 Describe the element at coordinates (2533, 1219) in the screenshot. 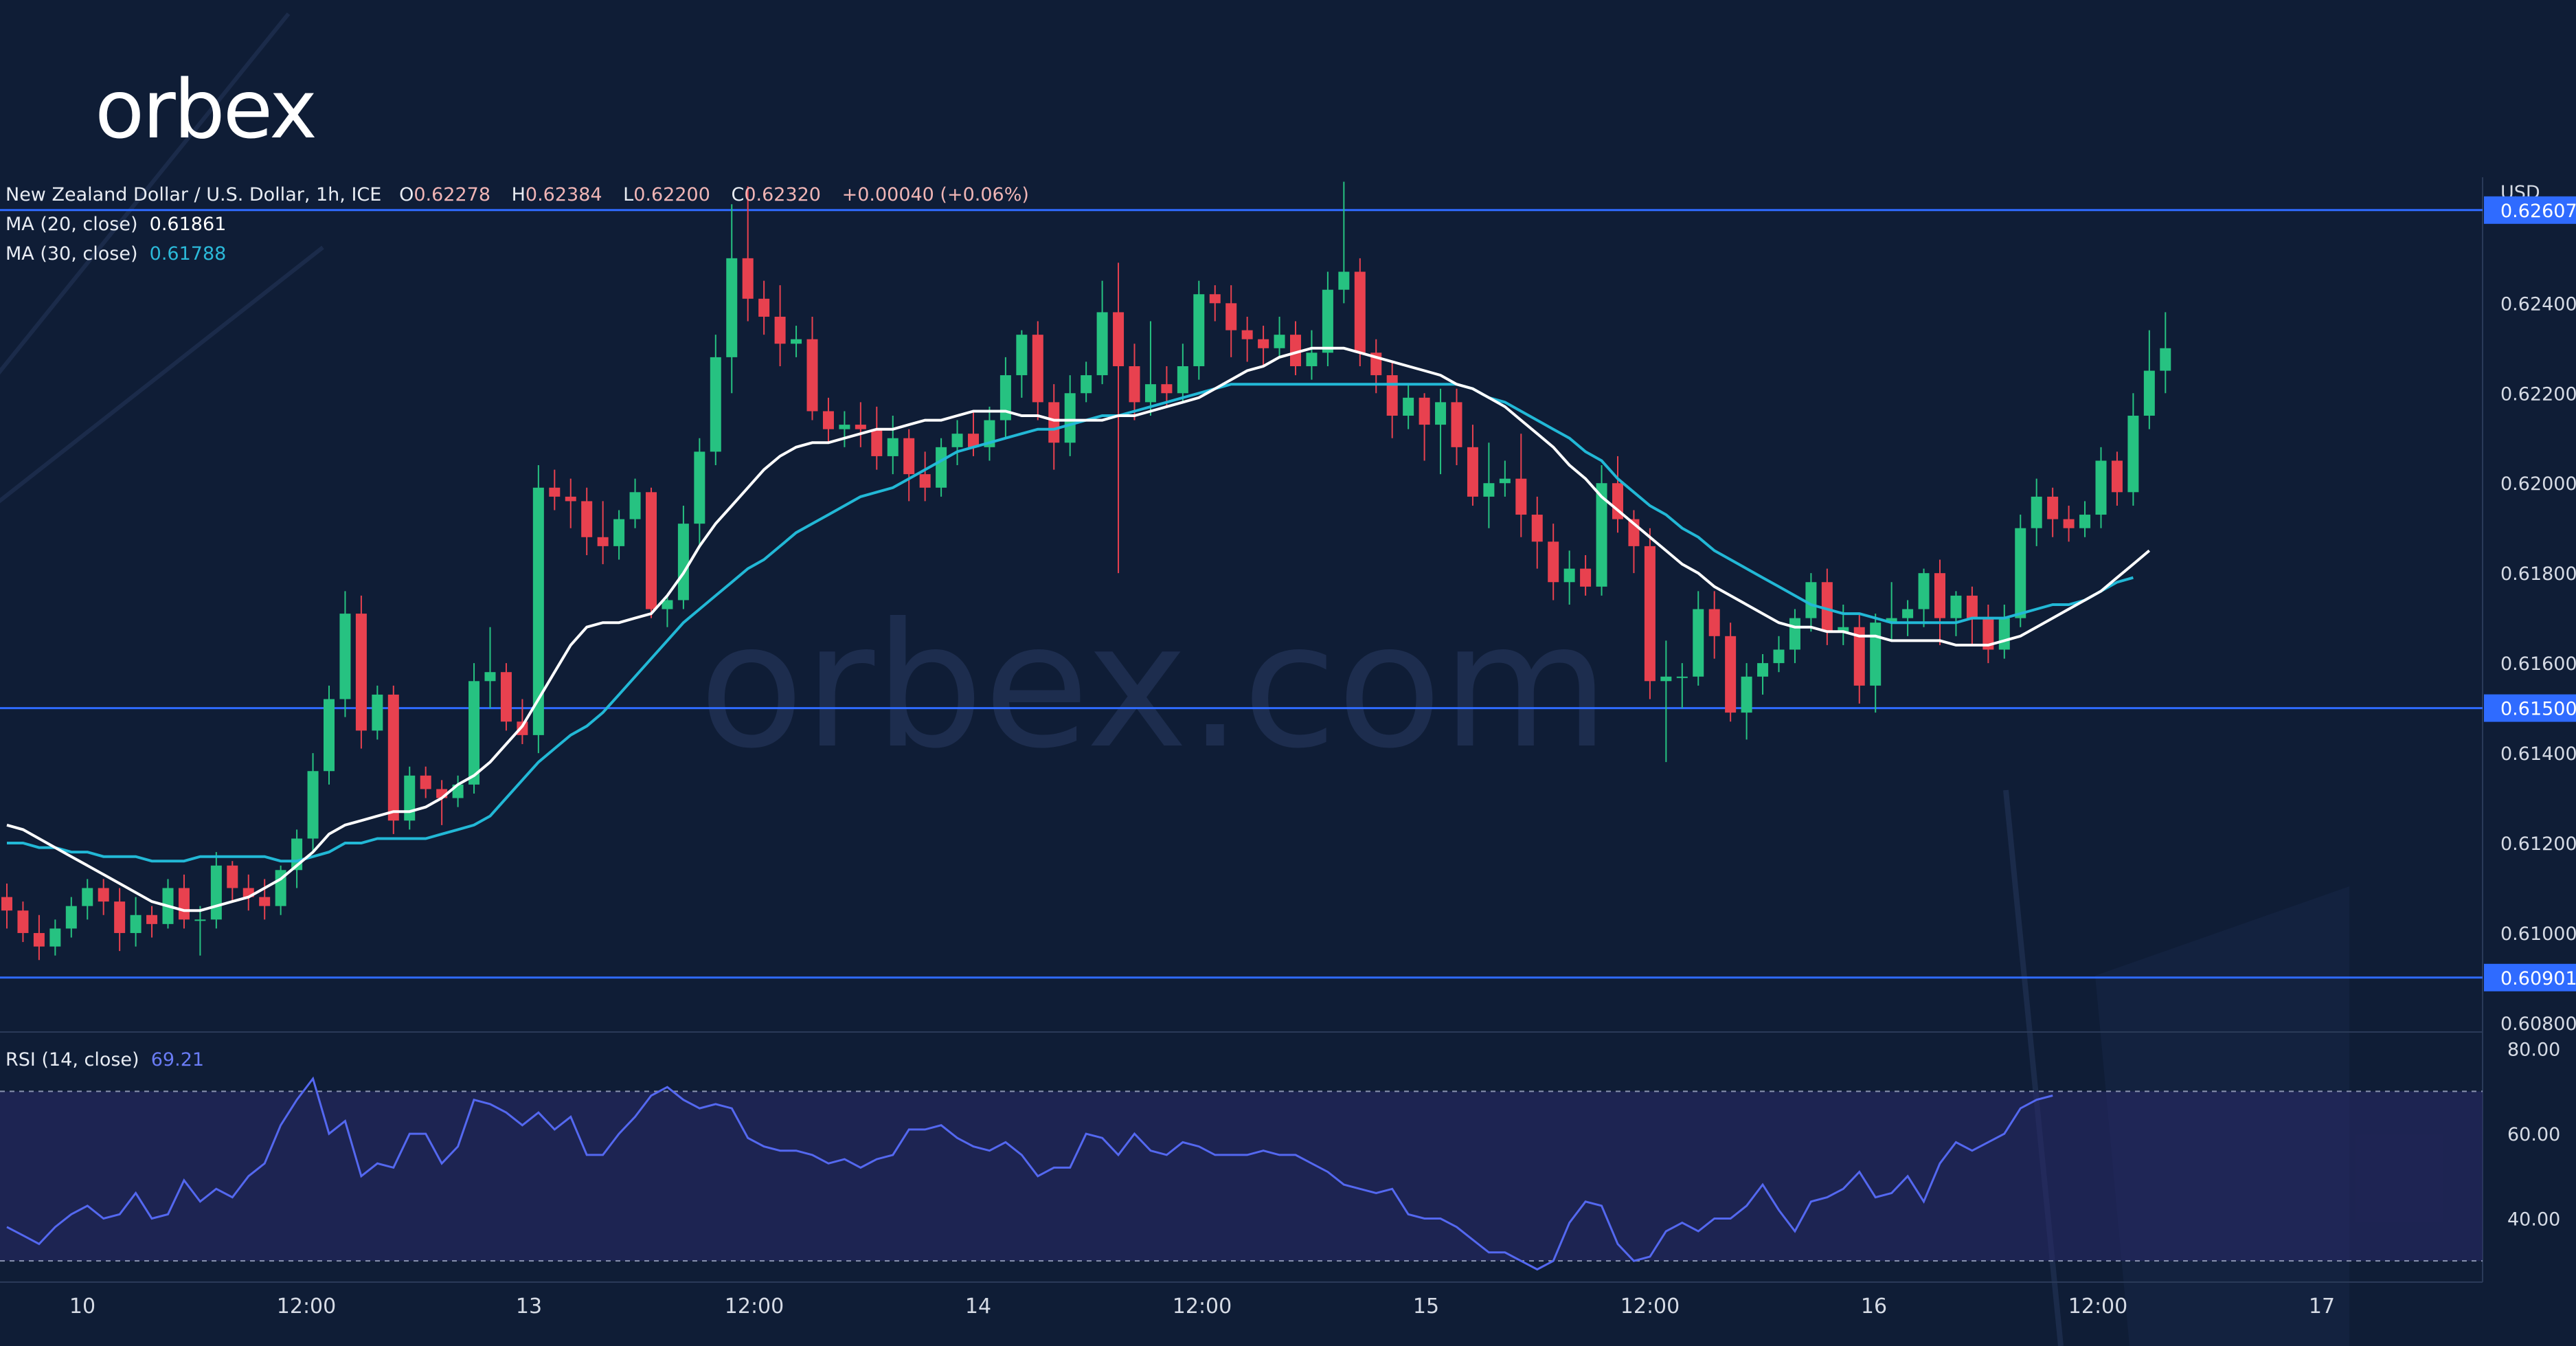

I see `rsi-tick-label: 40.00` at that location.